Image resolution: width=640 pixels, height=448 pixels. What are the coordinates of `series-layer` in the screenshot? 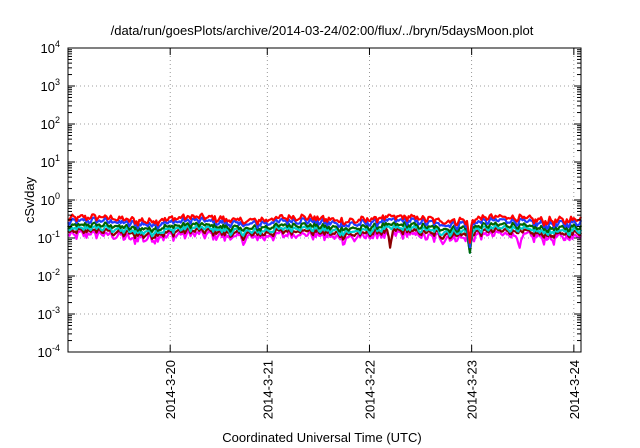 It's located at (325, 233).